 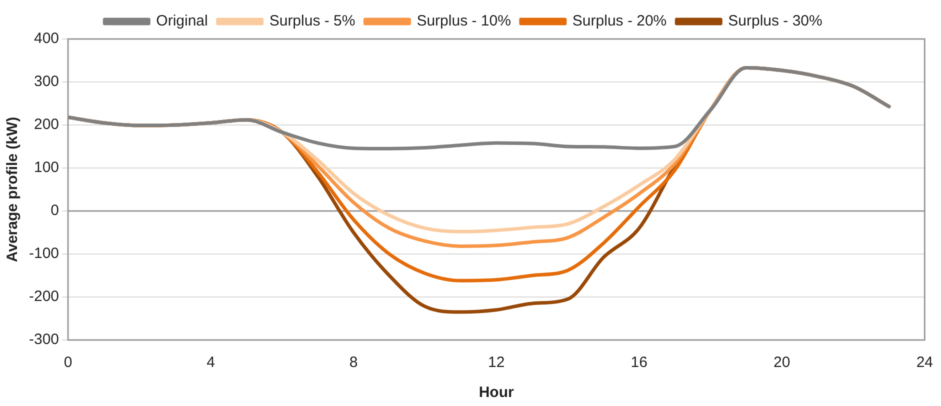 What do you see at coordinates (47, 81) in the screenshot?
I see `y-tick-label: 300` at bounding box center [47, 81].